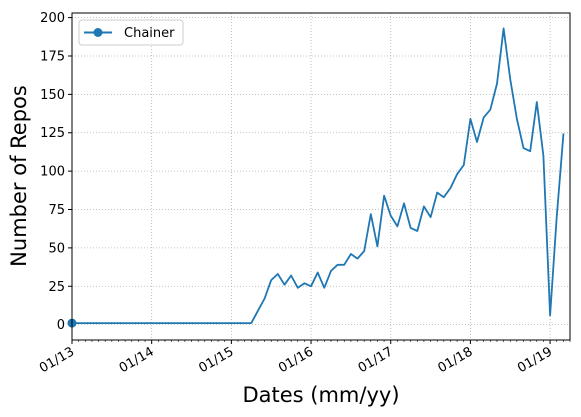  I want to click on y-tick-labels: 0 25 50 75 100 125 150 175 200, so click(52, 172).